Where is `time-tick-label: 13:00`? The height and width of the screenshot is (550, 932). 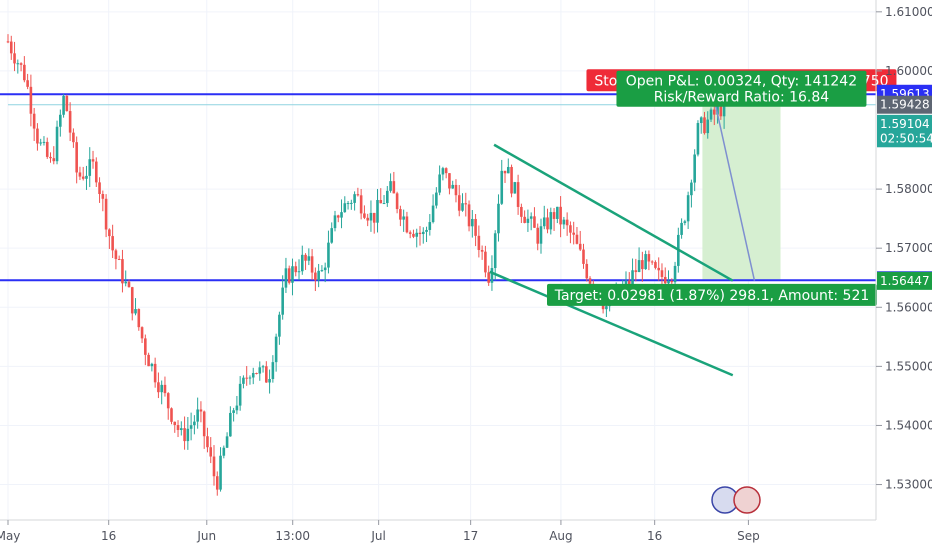 time-tick-label: 13:00 is located at coordinates (292, 536).